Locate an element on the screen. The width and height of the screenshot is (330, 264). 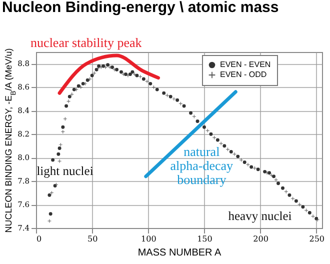
x-tick-label: 100 is located at coordinates (148, 239).